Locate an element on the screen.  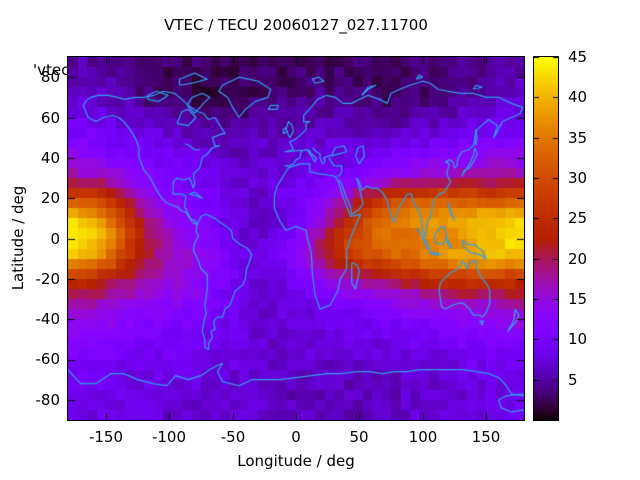
y-tick-label: -80 is located at coordinates (48, 400).